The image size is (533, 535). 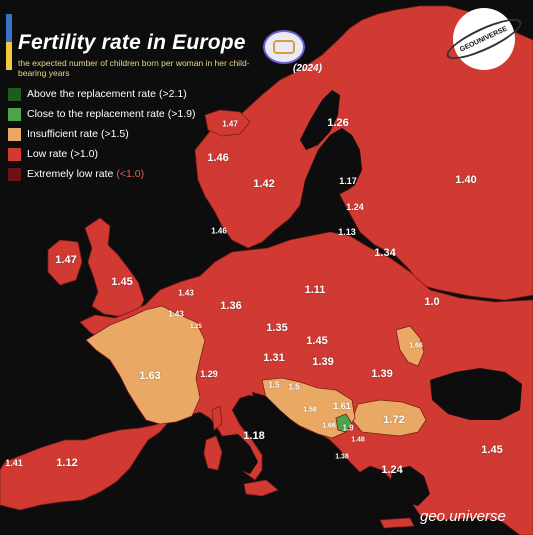 I want to click on czechia-rate: 1.35, so click(x=277, y=328).